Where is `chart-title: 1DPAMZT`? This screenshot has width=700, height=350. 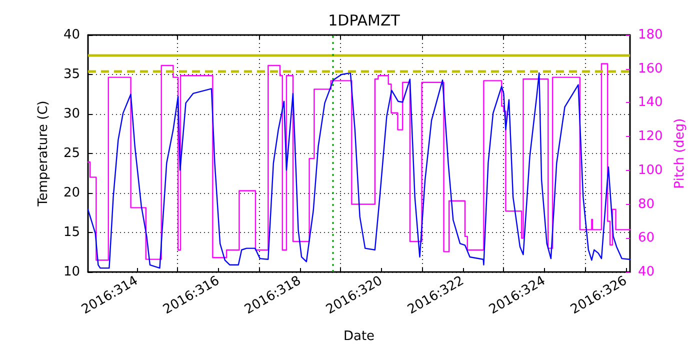
chart-title: 1DPAMZT is located at coordinates (364, 21).